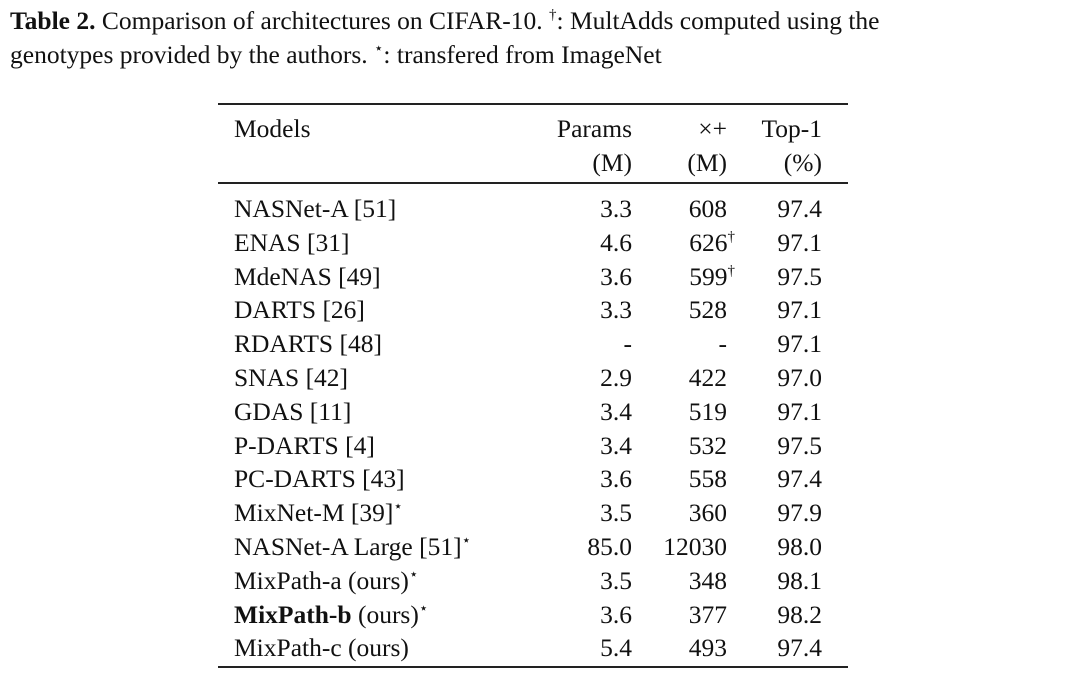 Image resolution: width=1080 pixels, height=675 pixels. I want to click on model-cell: MixPath-b (ours)⋆, so click(331, 615).